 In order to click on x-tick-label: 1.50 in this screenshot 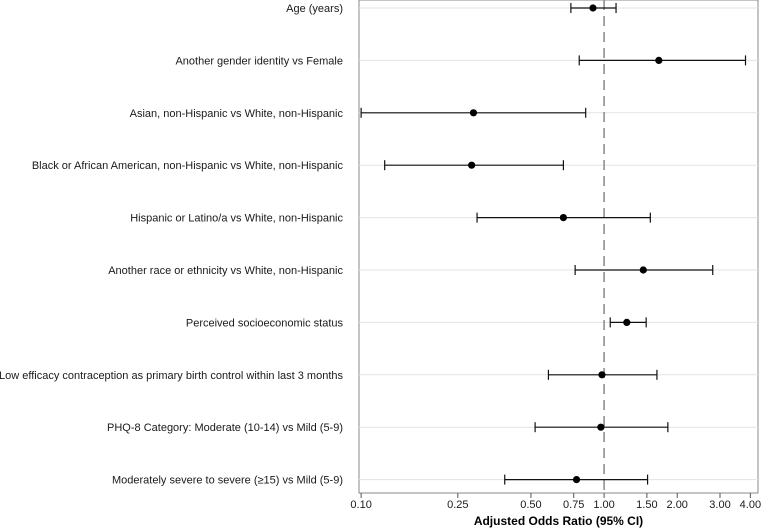, I will do `click(646, 505)`.